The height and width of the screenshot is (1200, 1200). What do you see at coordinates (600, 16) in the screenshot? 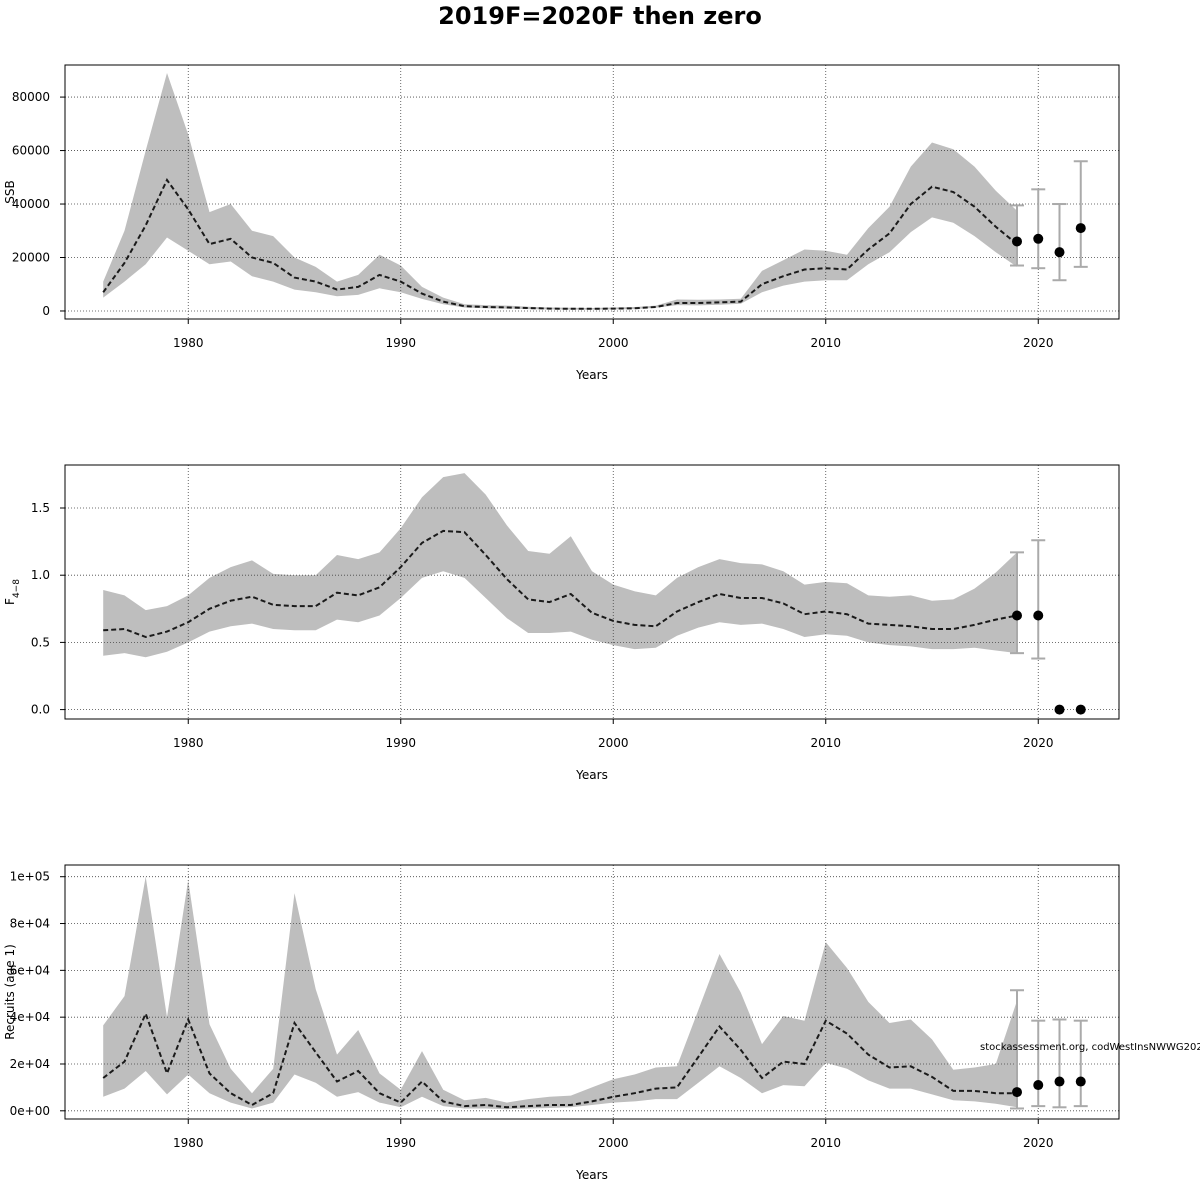
I see `chart-title: 2019F=2020F then zero` at bounding box center [600, 16].